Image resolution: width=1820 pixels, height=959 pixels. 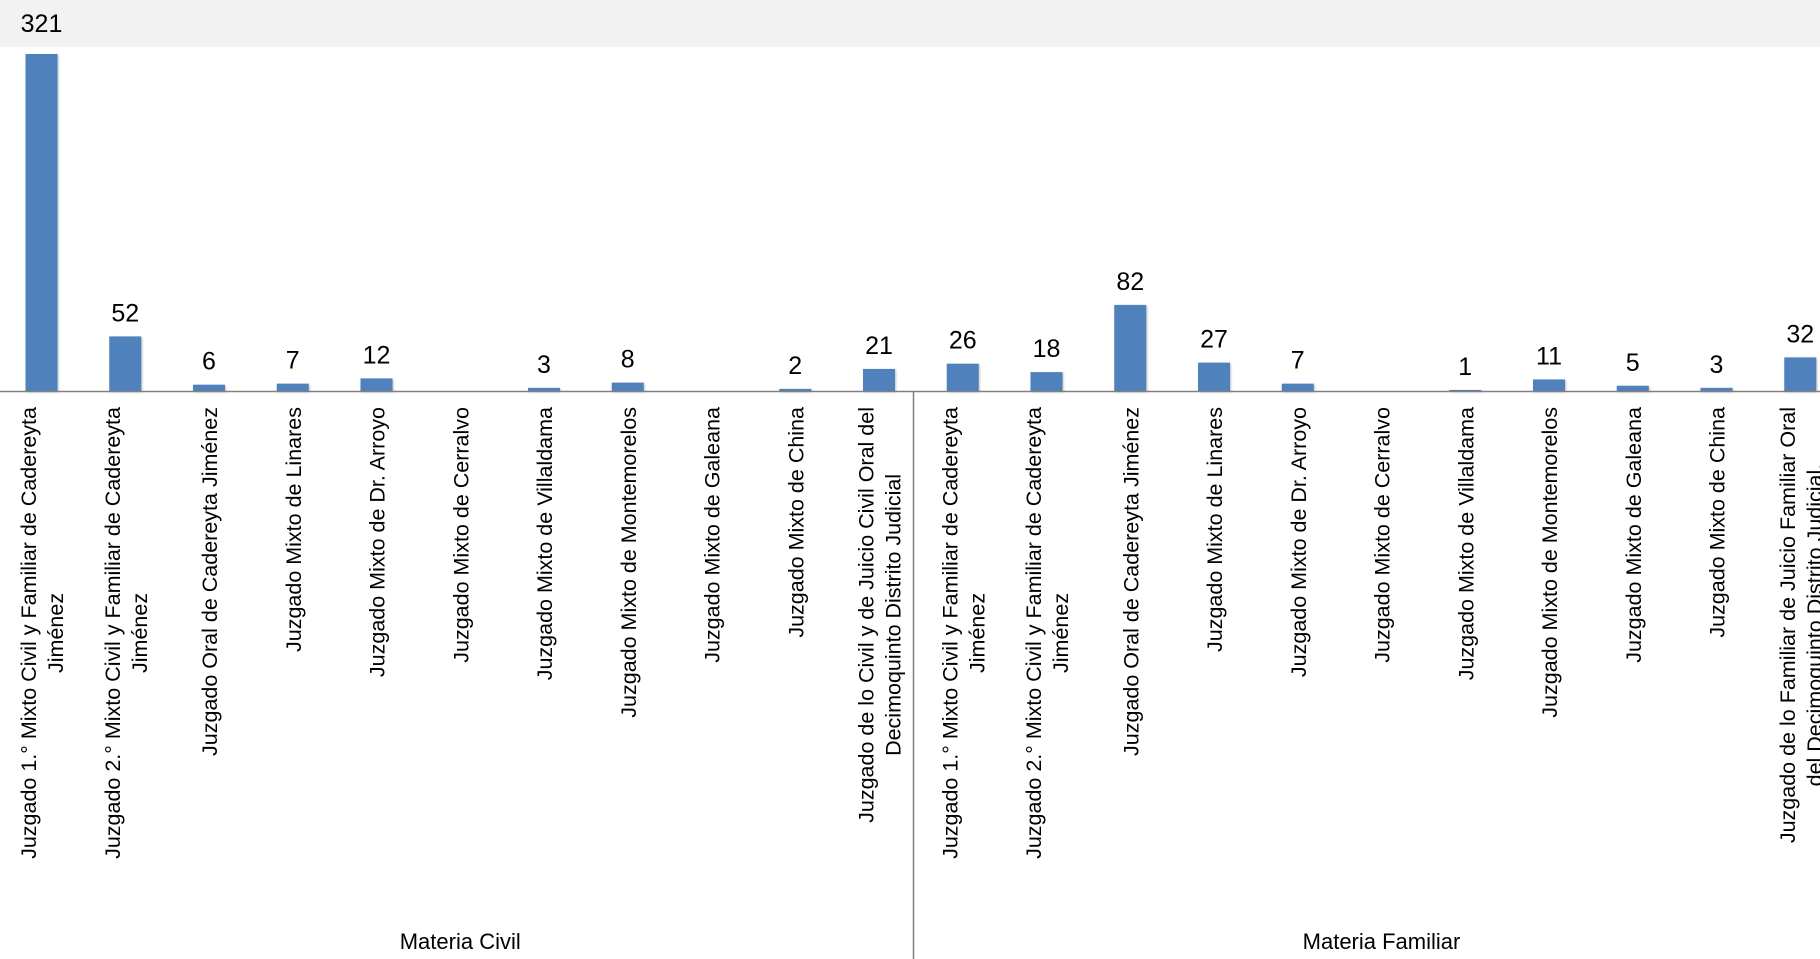 I want to click on data-label: 321, so click(x=42, y=24).